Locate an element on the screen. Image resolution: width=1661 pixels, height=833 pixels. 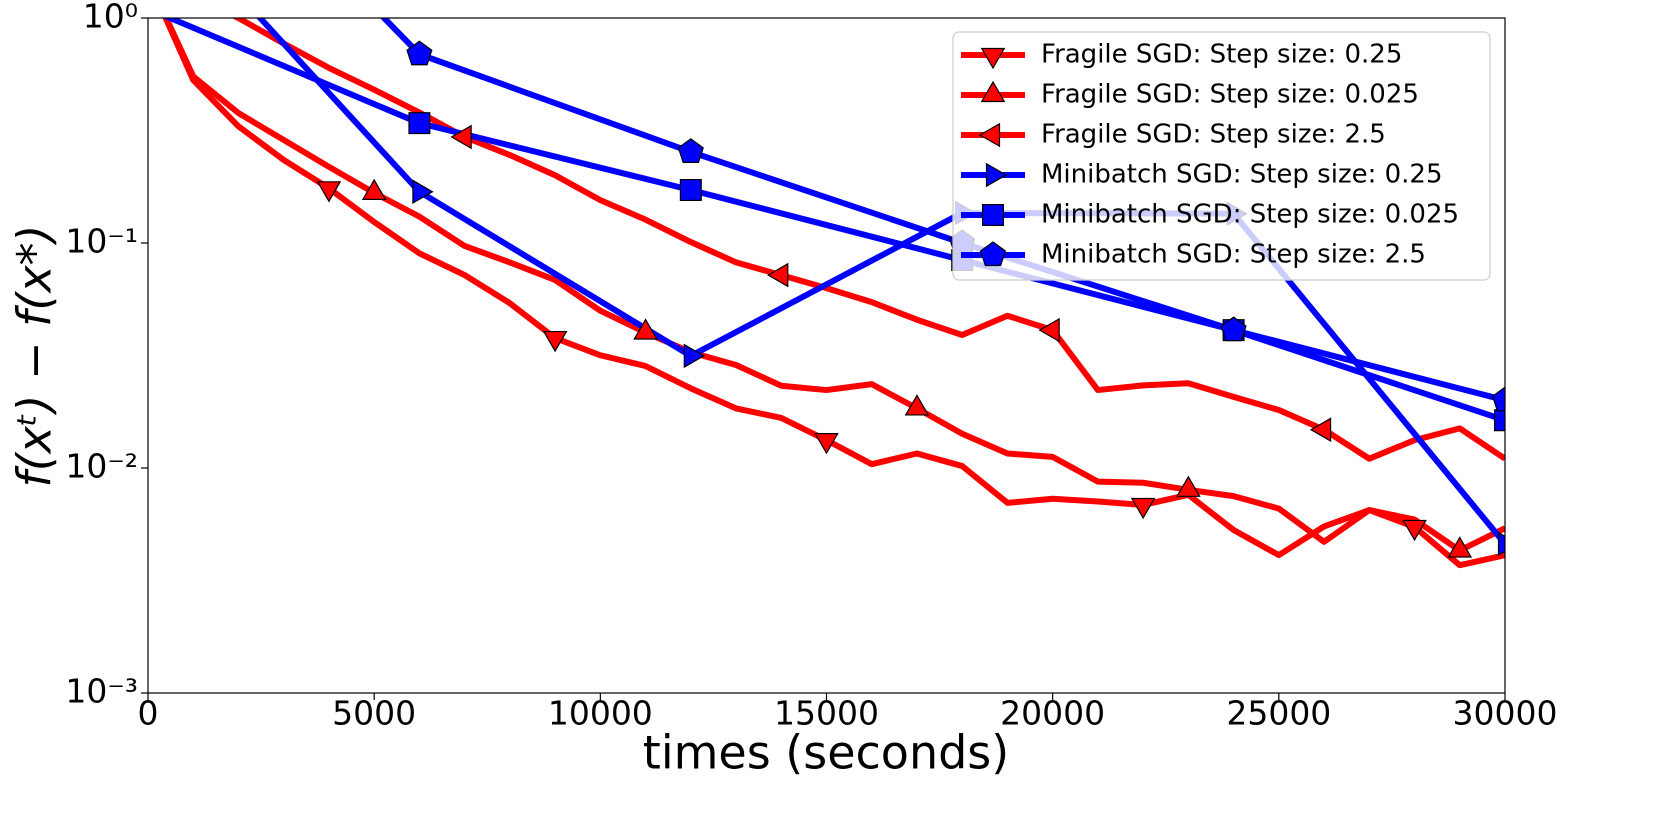
x-tick-label: 10000 is located at coordinates (600, 713).